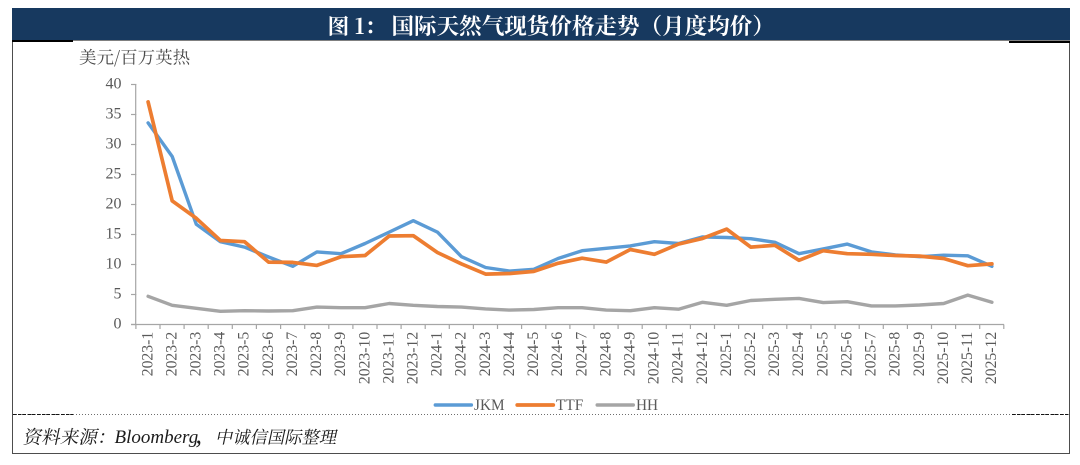 This screenshot has height=465, width=1080. What do you see at coordinates (822, 354) in the screenshot?
I see `svg-text: 2025-5` at bounding box center [822, 354].